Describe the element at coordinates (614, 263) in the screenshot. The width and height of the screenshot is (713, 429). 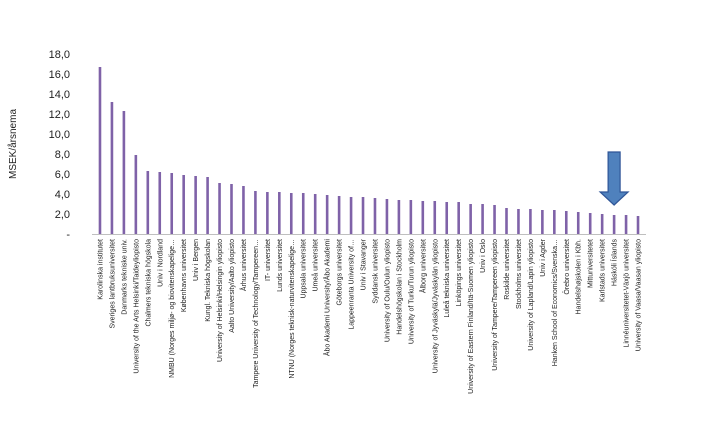
I see `x-tick-label: Háskóli Íslands` at that location.